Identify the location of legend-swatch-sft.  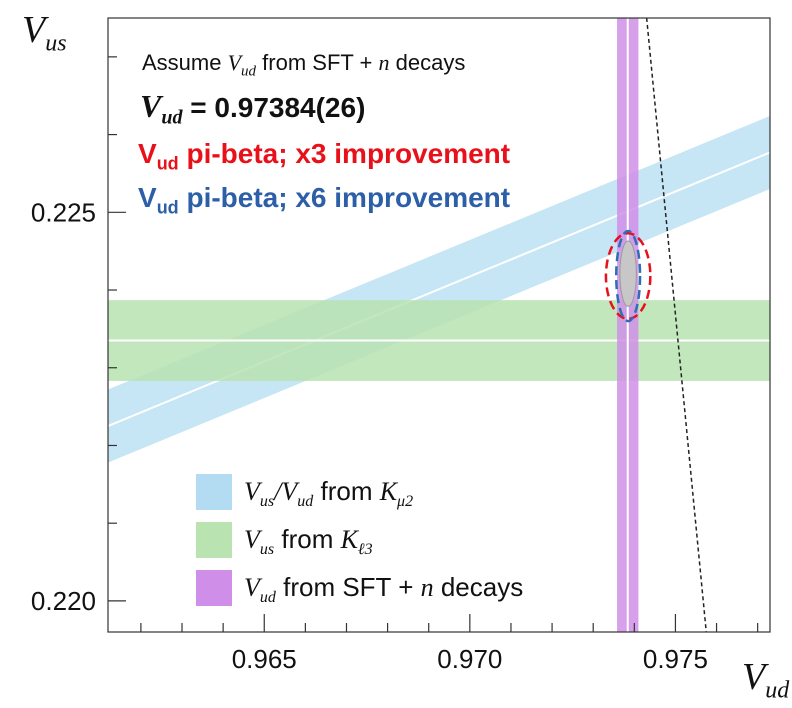
(214, 588).